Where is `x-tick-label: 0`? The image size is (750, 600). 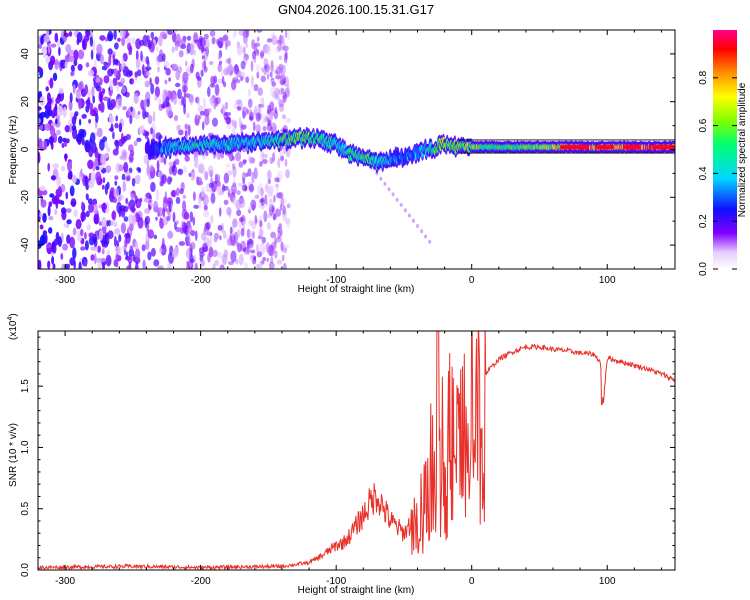
x-tick-label: 0 is located at coordinates (472, 581).